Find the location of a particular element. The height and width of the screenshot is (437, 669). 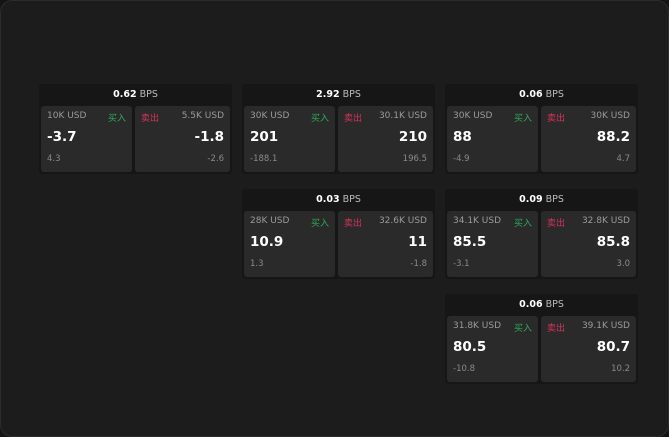

ask-change: 4.7 is located at coordinates (623, 159).